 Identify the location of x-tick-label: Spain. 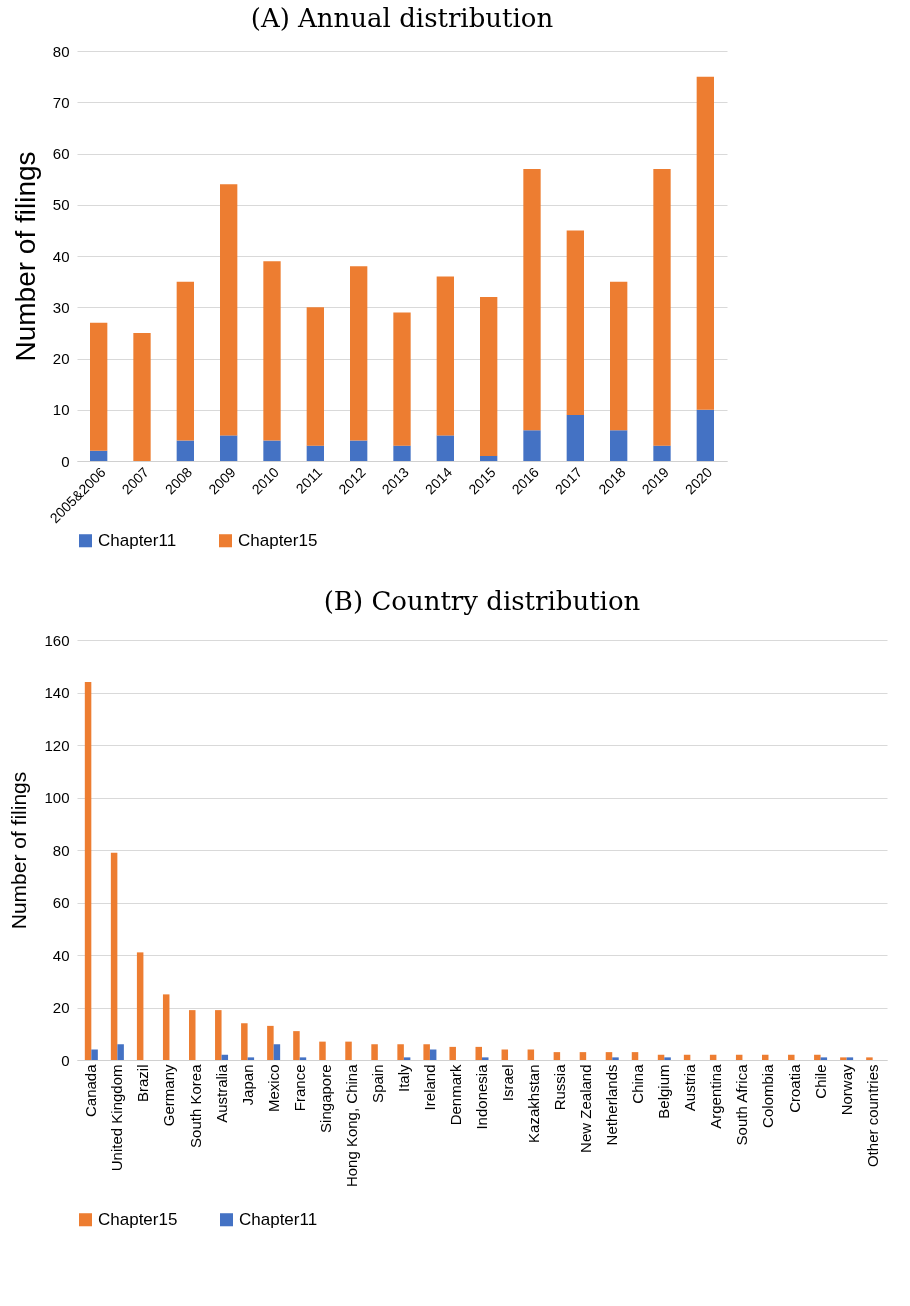
(377, 1083).